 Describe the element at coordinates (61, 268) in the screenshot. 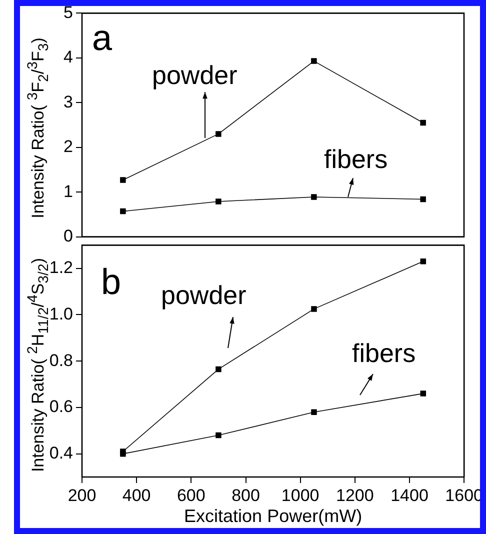

I see `y-tick-label: 1.2` at that location.